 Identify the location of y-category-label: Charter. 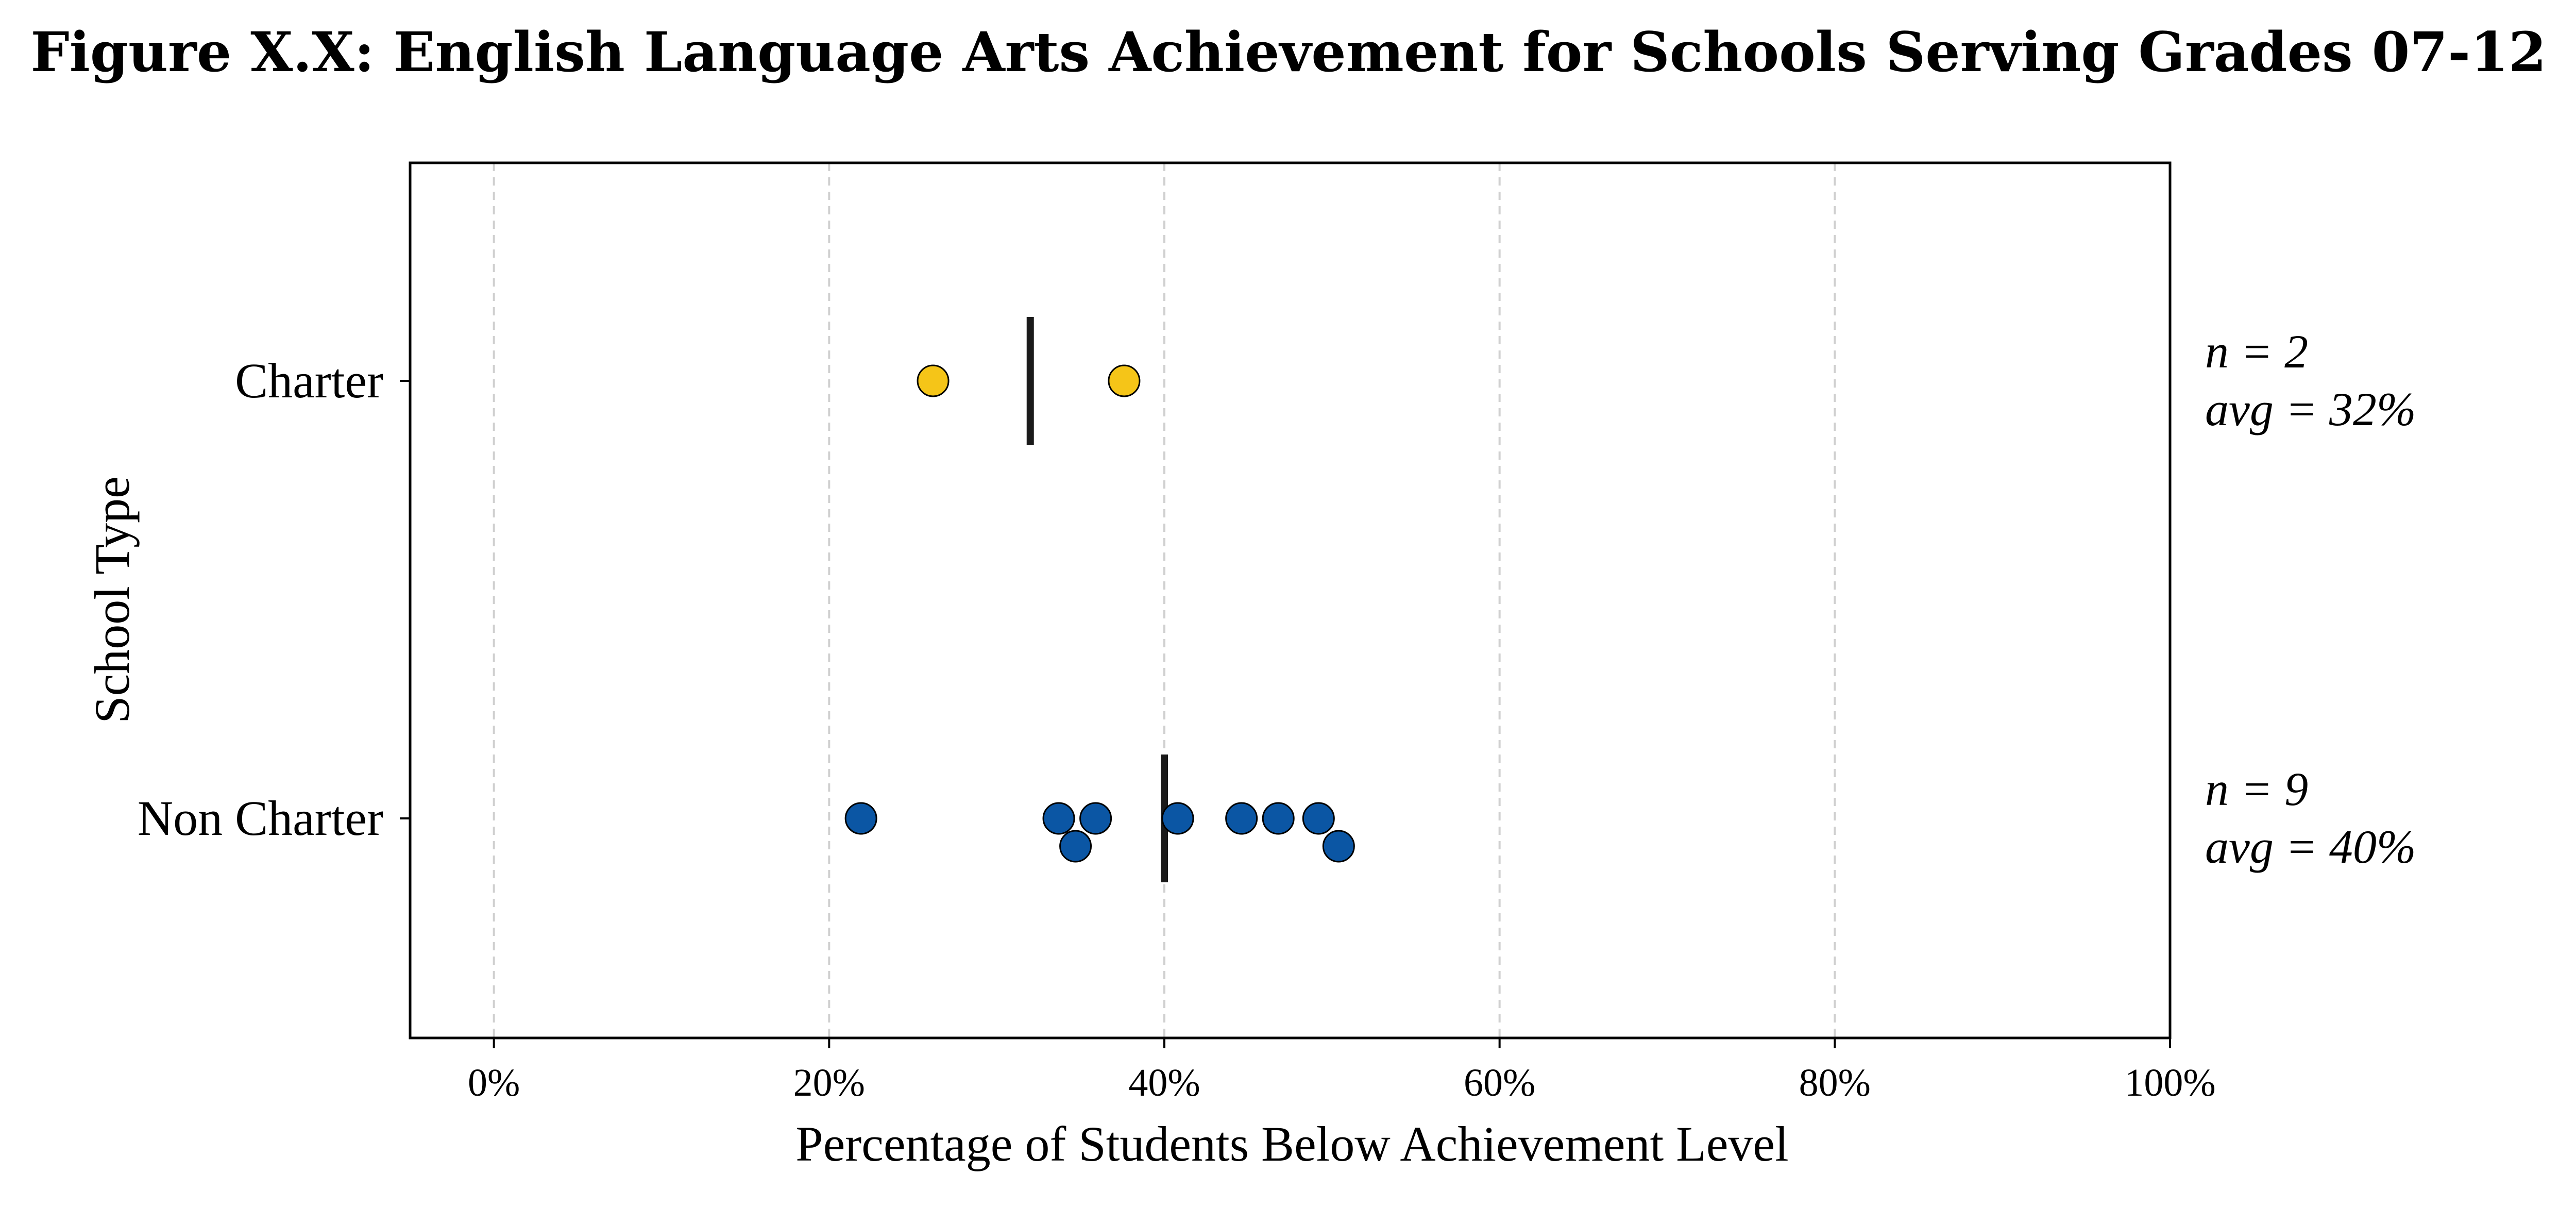
(309, 381).